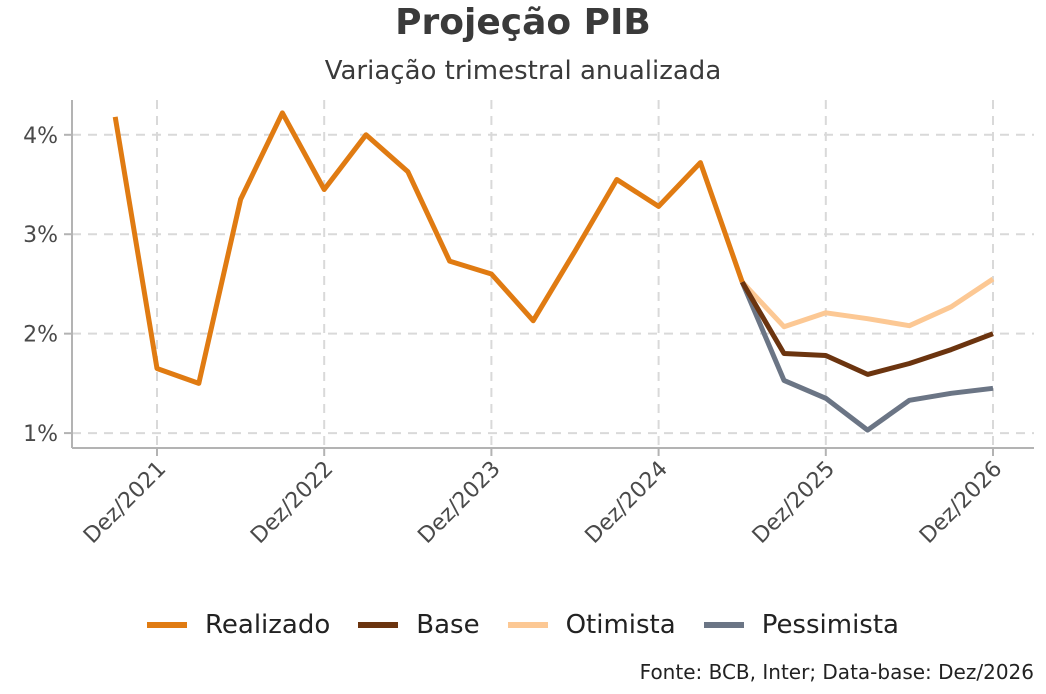 The image size is (1046, 694). I want to click on series-line-pessimista, so click(866, 357).